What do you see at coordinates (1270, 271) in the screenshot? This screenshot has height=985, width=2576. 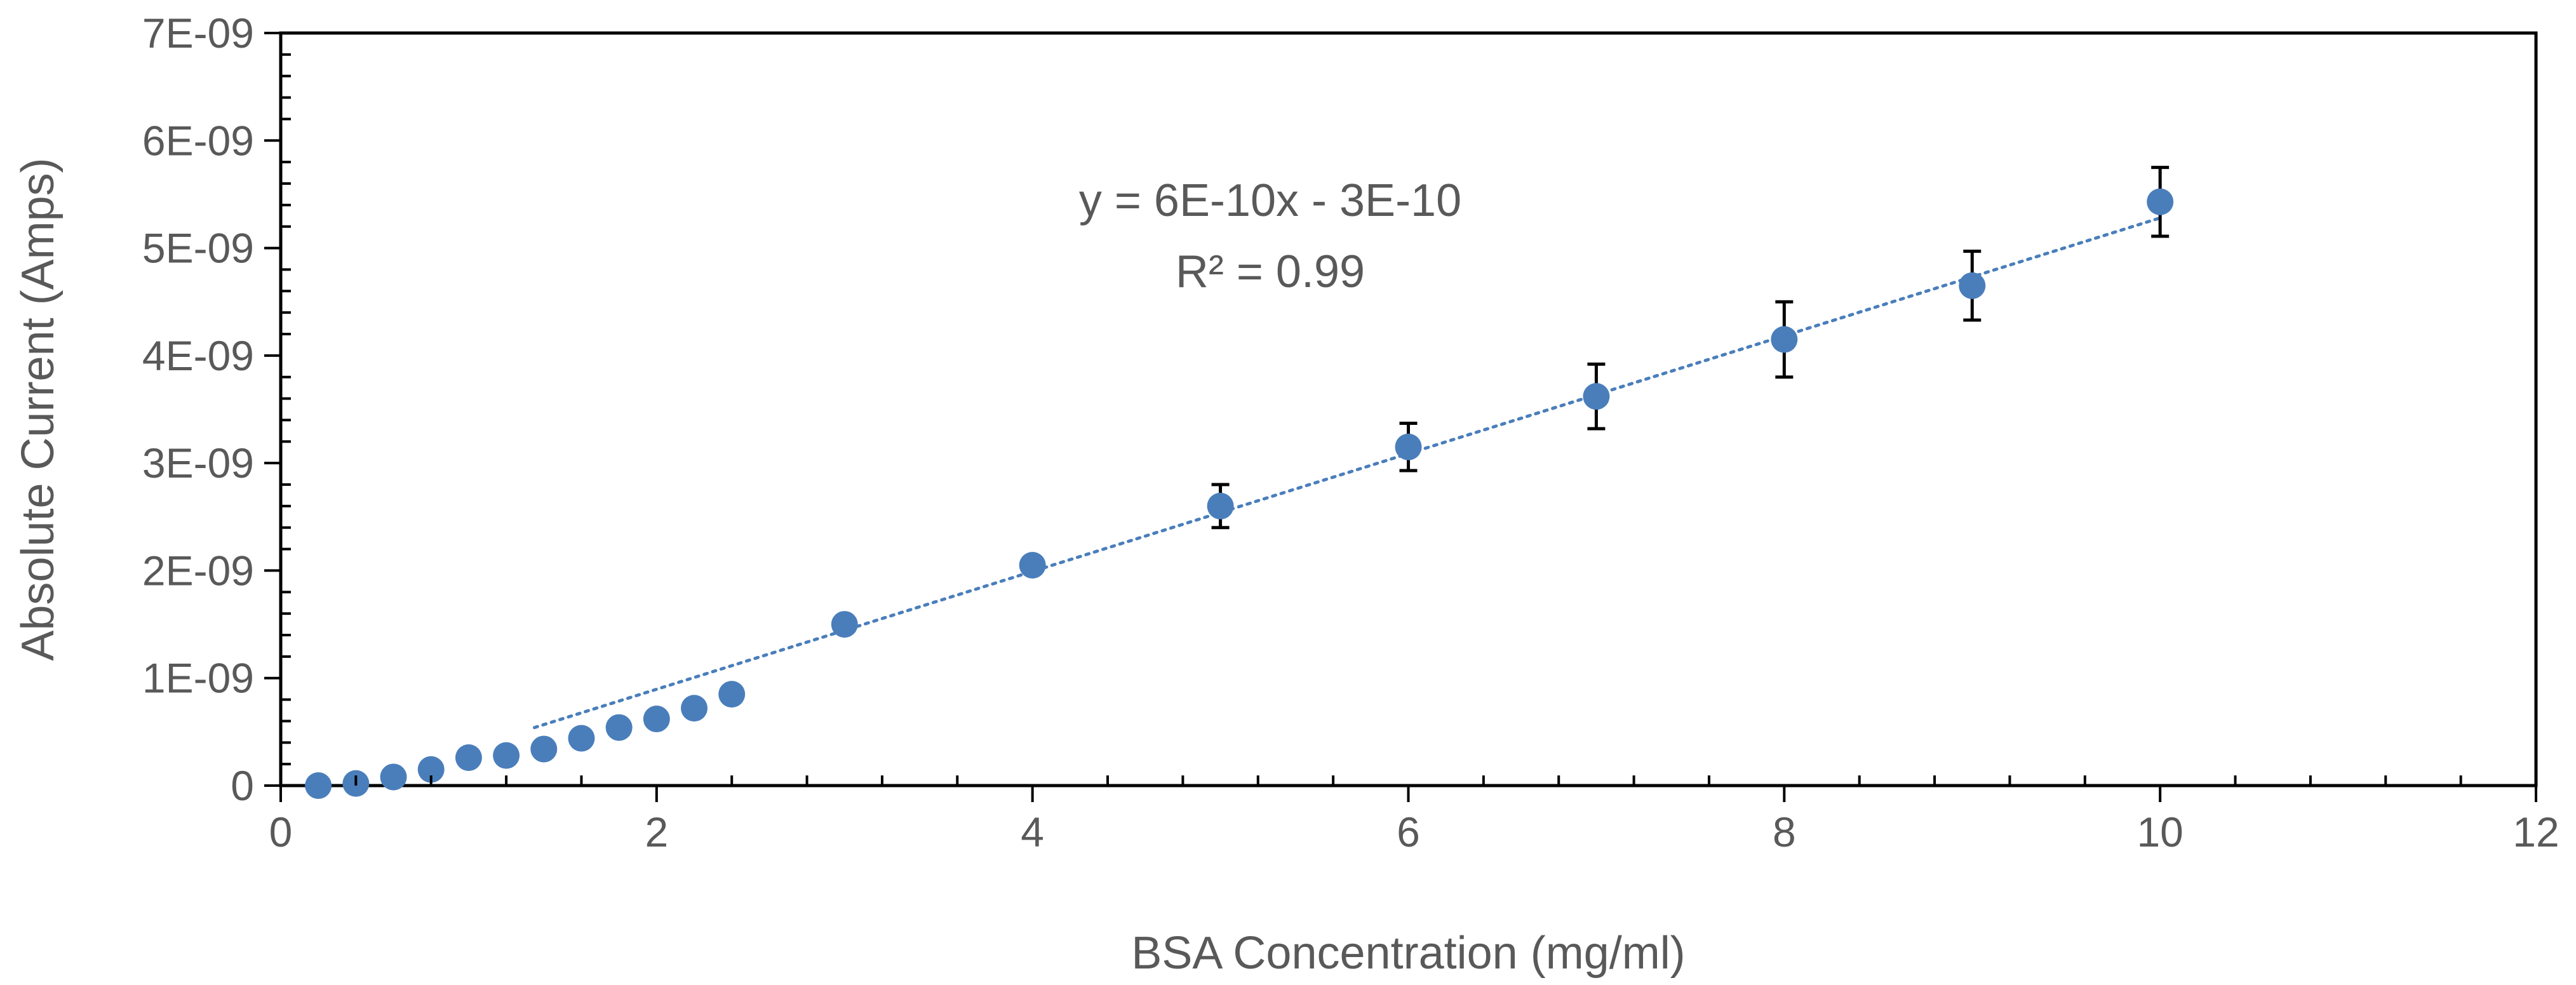 I see `trendline-r-squared: R² = 0.99` at bounding box center [1270, 271].